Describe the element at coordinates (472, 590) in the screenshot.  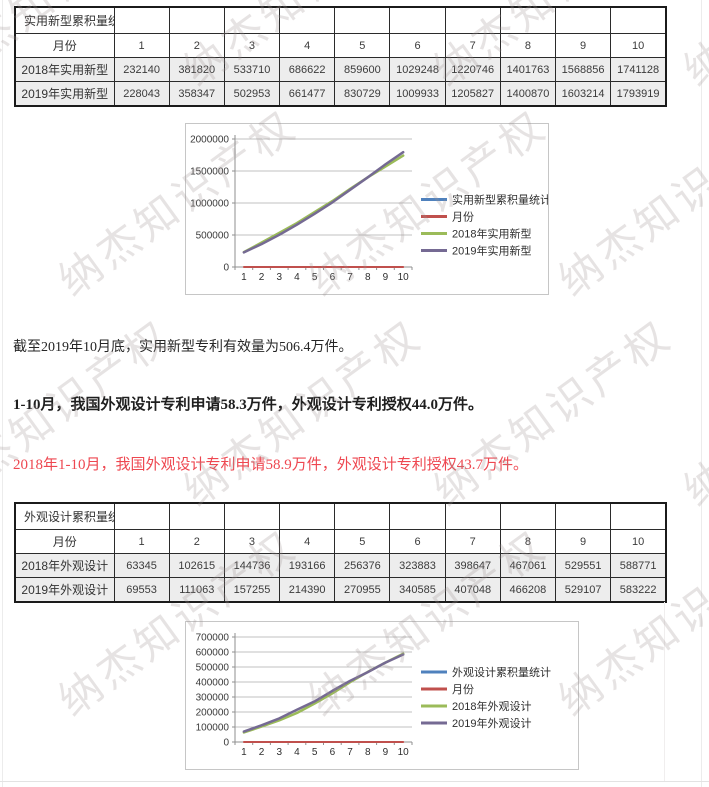
I see `table-cell: 407048` at that location.